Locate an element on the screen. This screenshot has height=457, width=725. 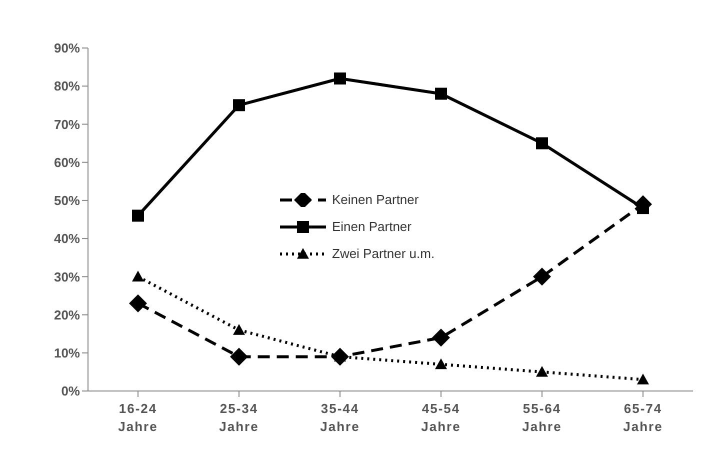
y-tick-label: 60% is located at coordinates (67, 162).